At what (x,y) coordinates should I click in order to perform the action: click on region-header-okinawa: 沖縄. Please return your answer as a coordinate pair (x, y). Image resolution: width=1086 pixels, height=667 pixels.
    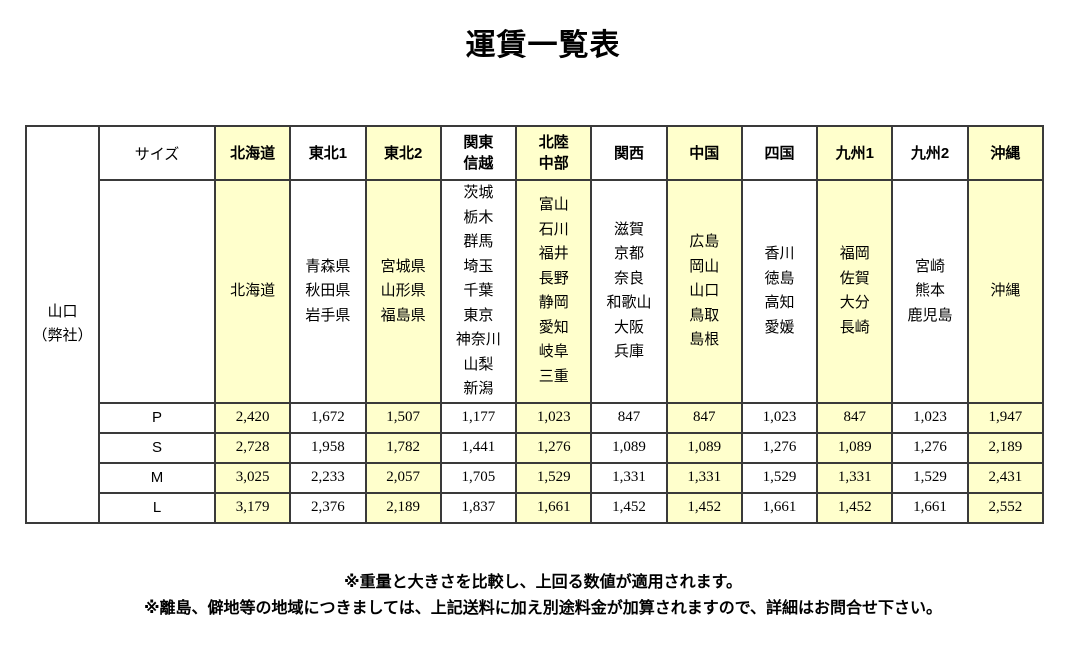
    Looking at the image, I should click on (1005, 153).